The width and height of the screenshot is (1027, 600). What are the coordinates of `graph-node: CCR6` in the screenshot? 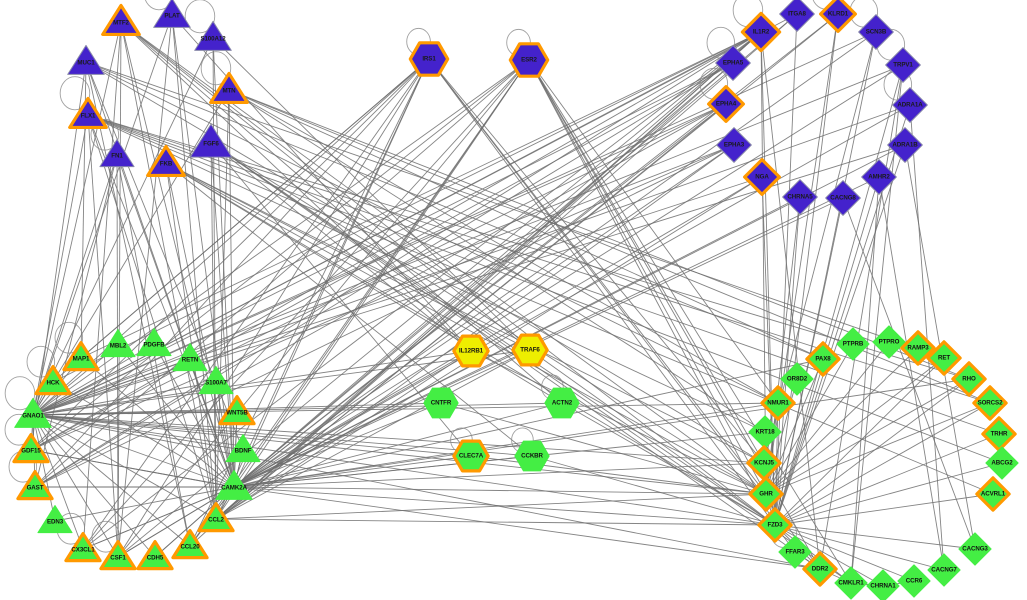 It's located at (914, 581).